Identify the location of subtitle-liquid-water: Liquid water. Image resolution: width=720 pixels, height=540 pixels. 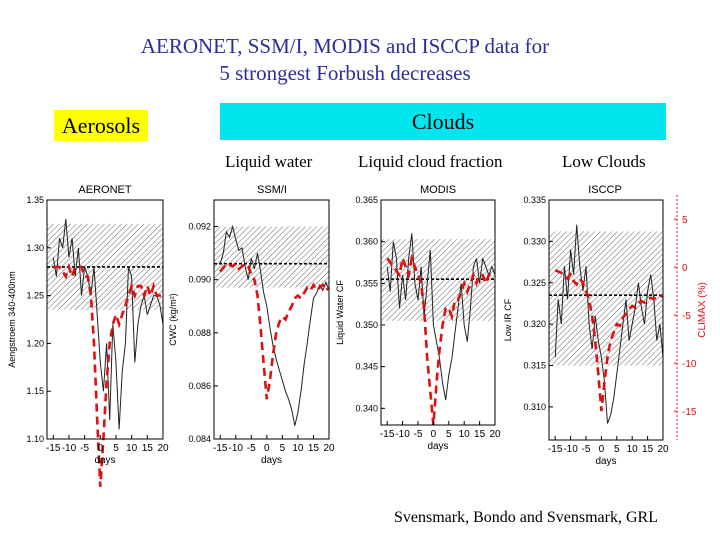
(269, 161).